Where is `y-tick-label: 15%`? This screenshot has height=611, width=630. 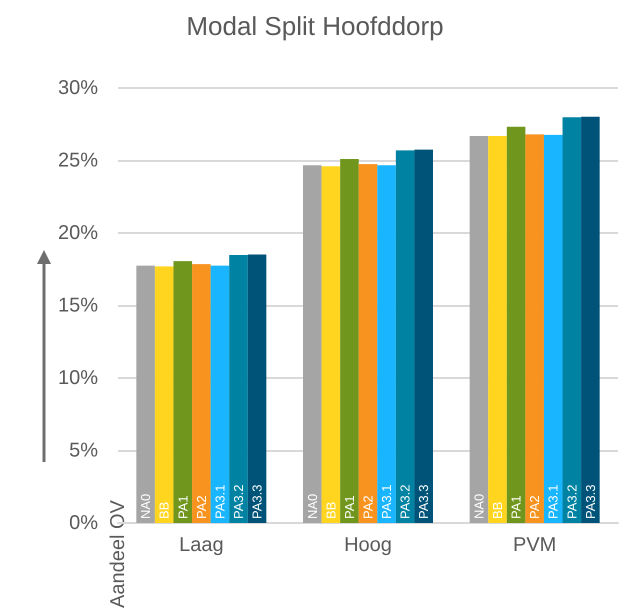
y-tick-label: 15% is located at coordinates (78, 305).